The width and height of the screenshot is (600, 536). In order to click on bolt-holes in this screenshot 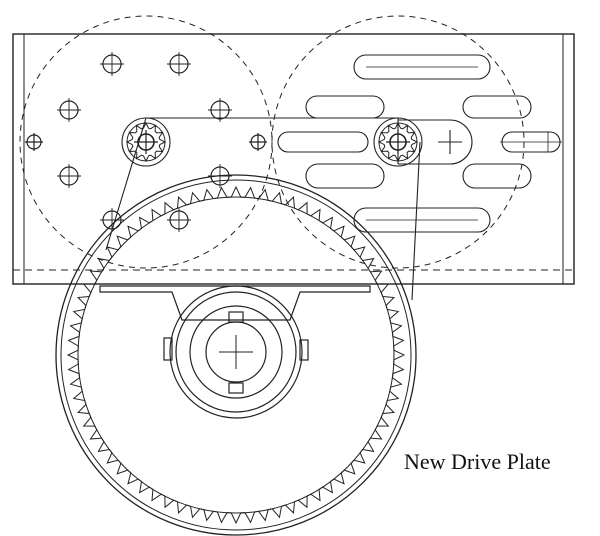, I will do `click(146, 142)`.